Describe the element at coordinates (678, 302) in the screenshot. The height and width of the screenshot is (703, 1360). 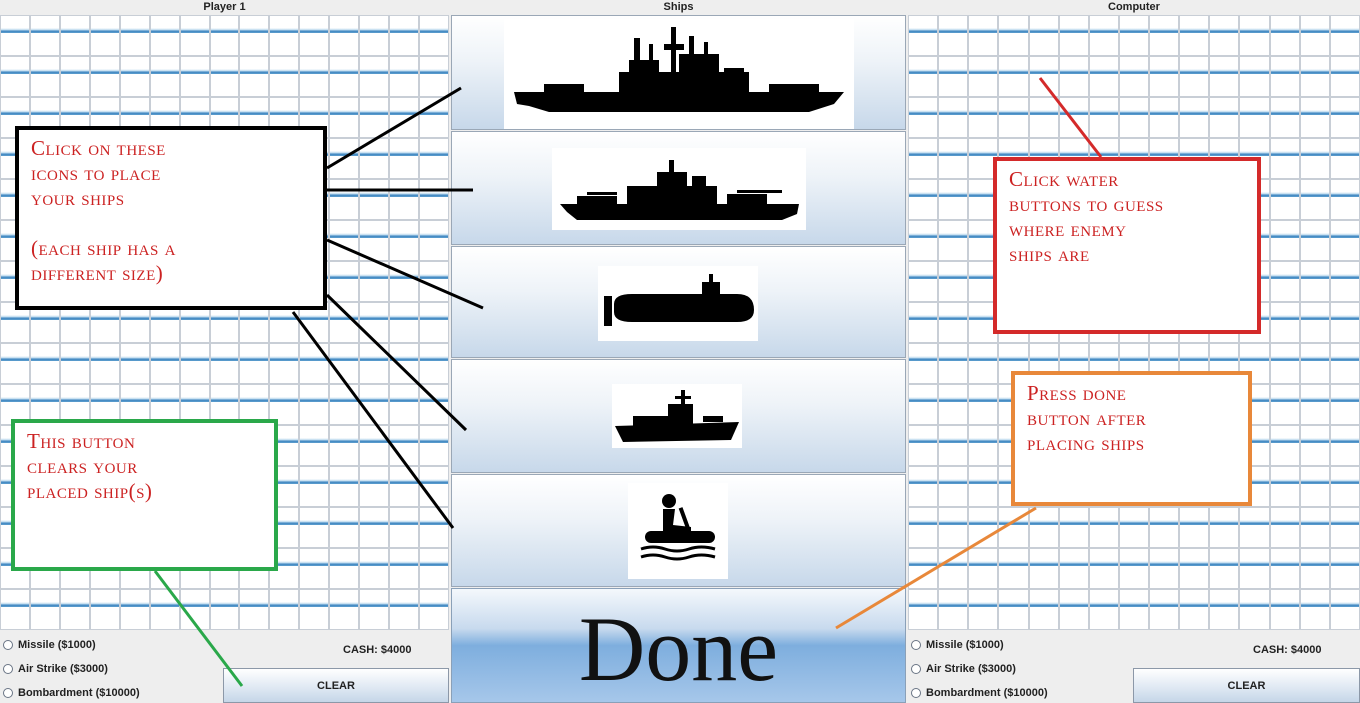
I see `submarine-button` at that location.